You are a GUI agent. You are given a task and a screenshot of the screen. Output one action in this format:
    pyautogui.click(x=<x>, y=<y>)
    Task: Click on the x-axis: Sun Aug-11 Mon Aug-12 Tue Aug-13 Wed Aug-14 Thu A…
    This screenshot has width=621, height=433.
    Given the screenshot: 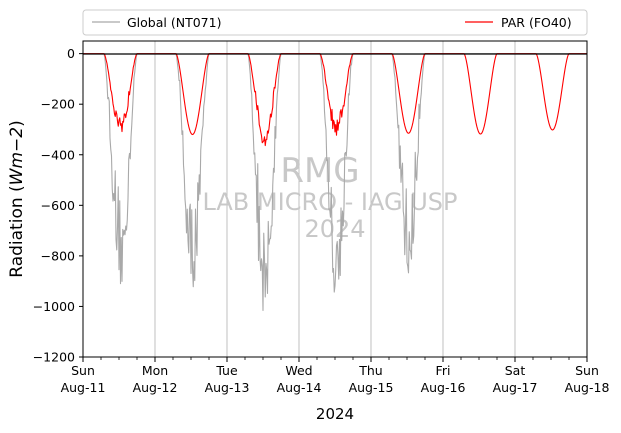 What is the action you would take?
    pyautogui.click(x=335, y=376)
    